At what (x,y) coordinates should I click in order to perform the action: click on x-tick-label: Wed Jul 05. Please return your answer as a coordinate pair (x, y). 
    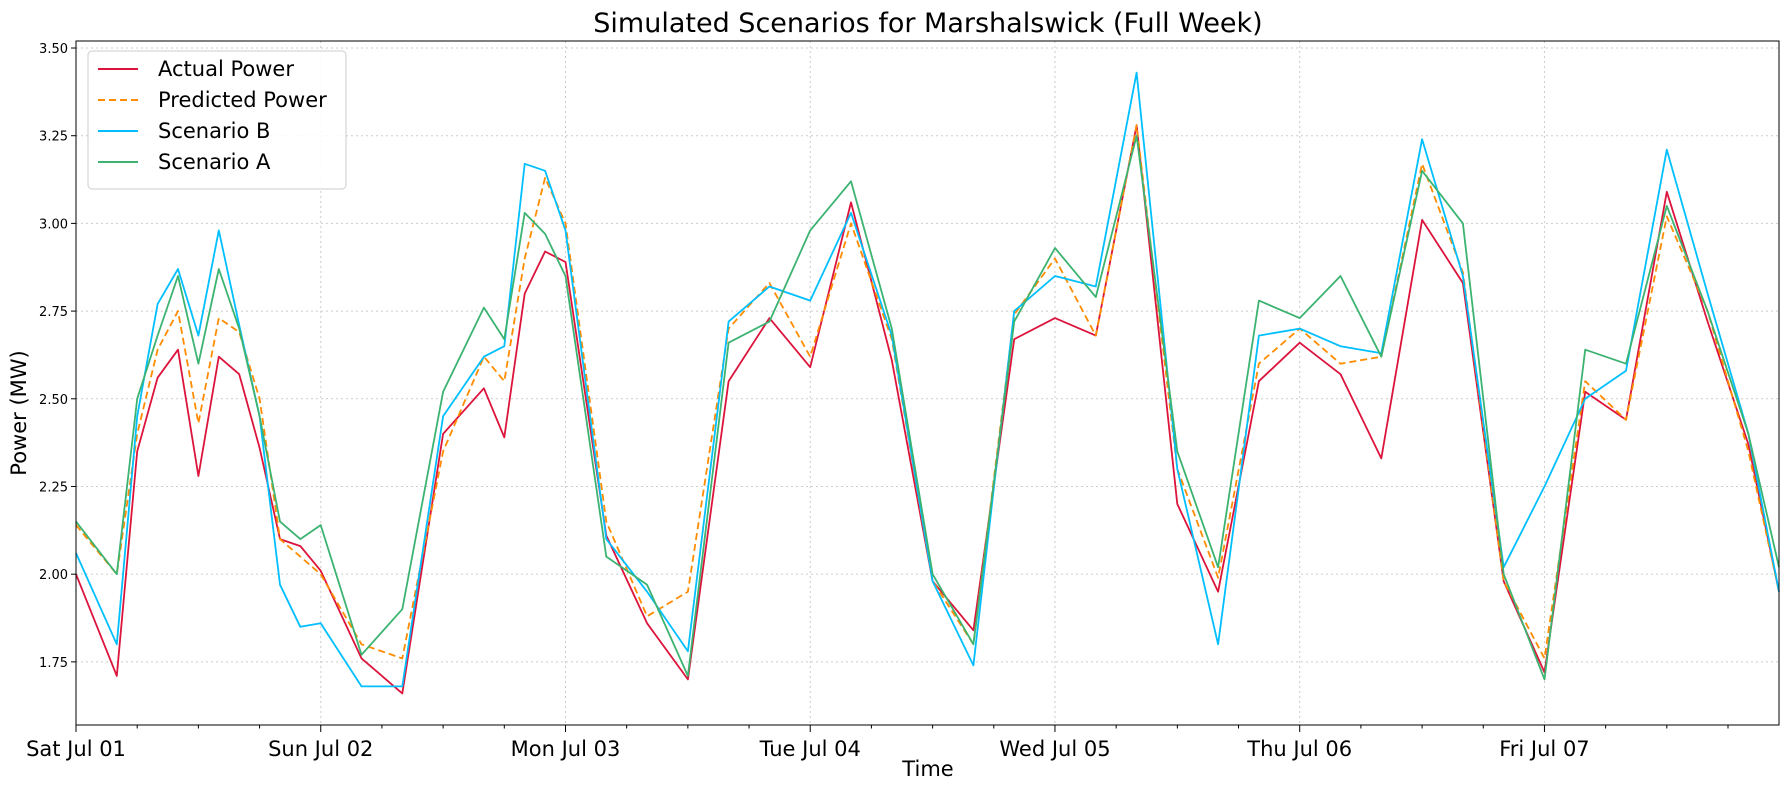
    Looking at the image, I should click on (1054, 749).